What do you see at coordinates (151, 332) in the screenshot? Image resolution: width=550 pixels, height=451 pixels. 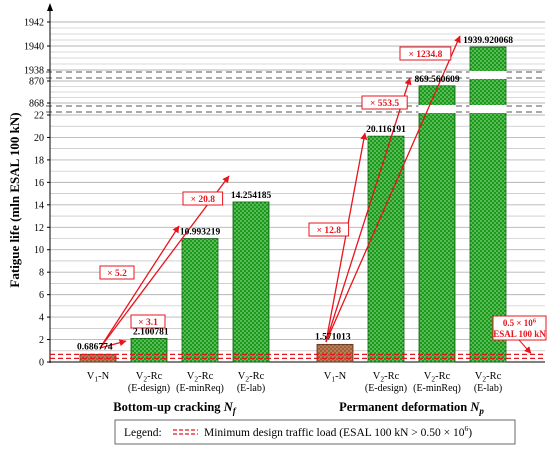 I see `bar-value-label: 2.100781` at bounding box center [151, 332].